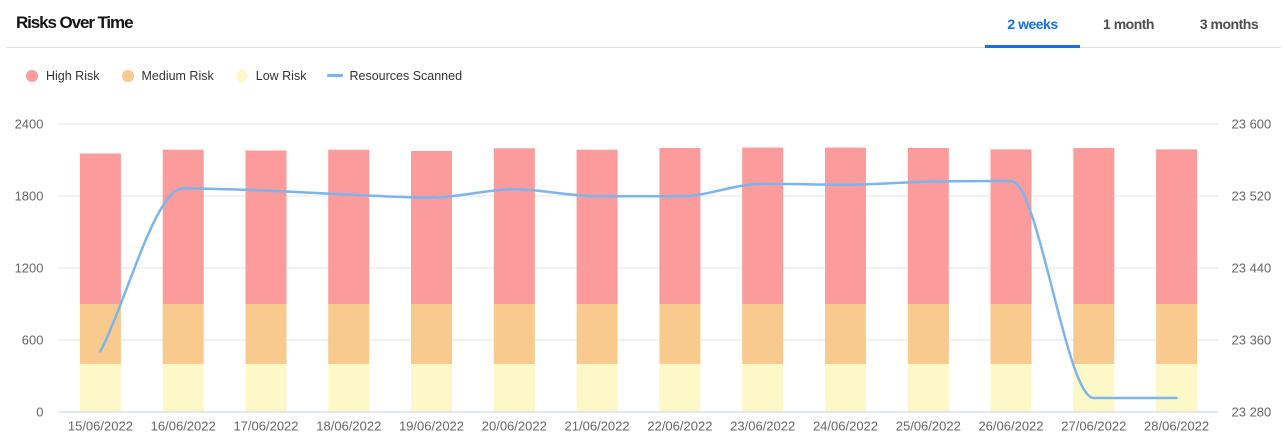  I want to click on svg-text: 28/06/2022, so click(1176, 426).